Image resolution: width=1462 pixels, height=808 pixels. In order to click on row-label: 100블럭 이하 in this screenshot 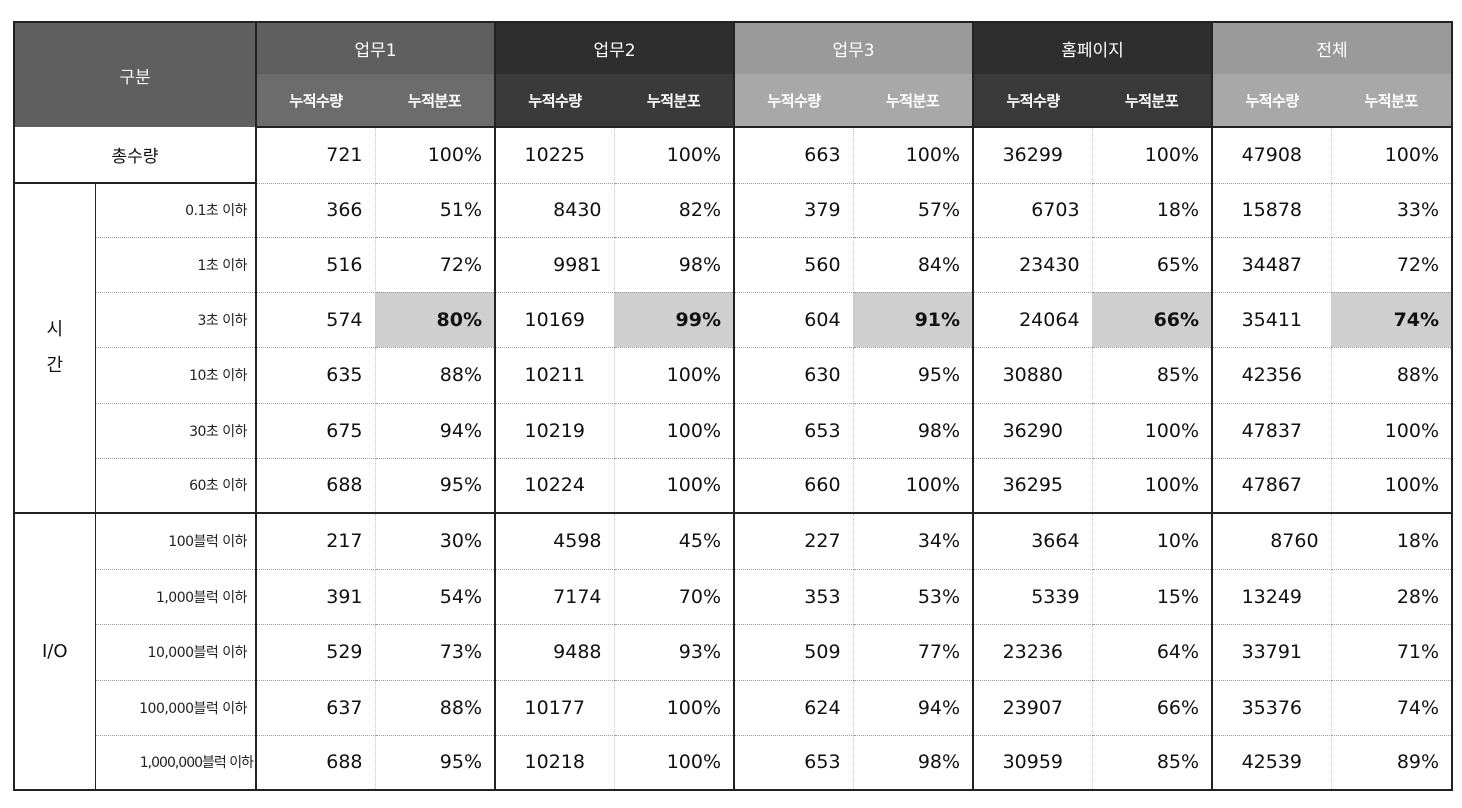, I will do `click(176, 541)`.